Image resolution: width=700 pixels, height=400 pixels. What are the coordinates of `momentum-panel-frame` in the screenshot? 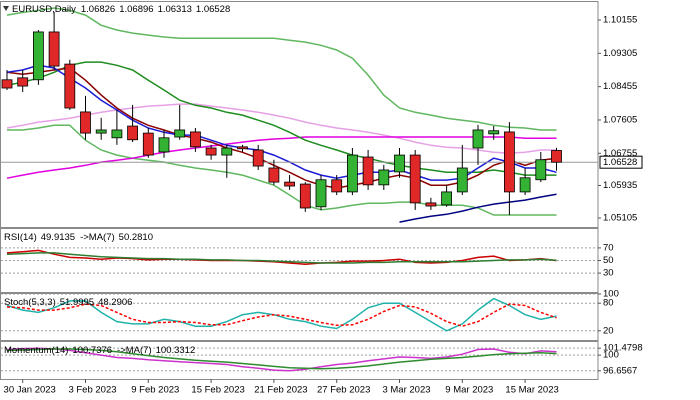 It's located at (299, 360).